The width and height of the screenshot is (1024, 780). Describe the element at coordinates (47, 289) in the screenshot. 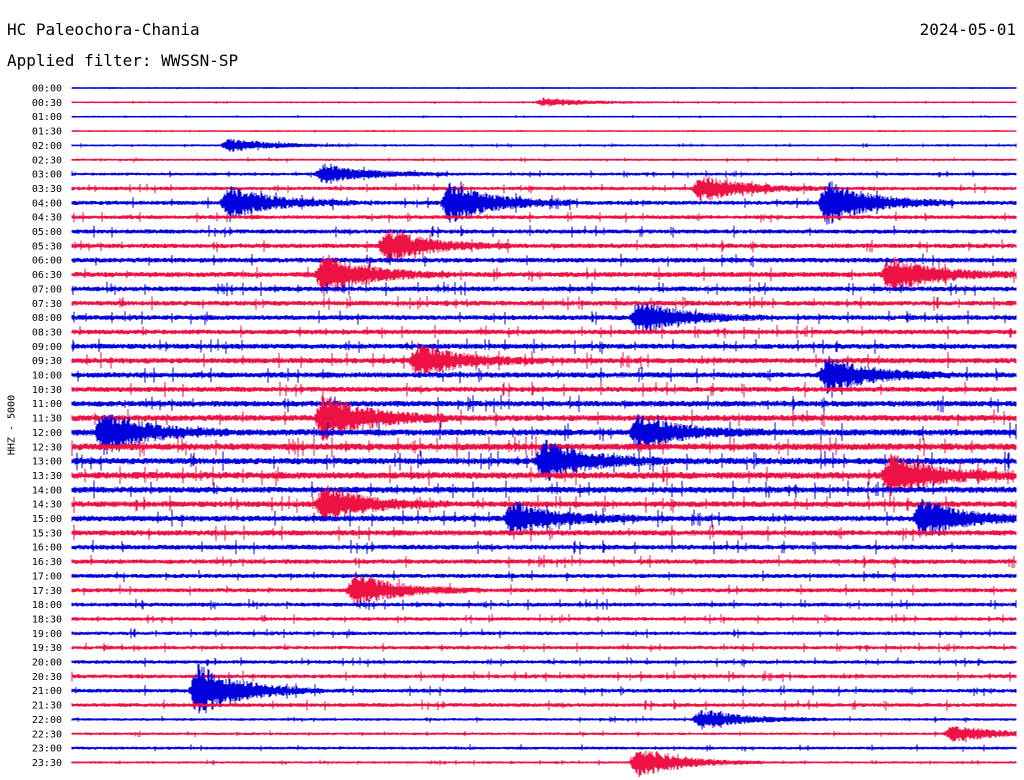

I see `time-tick-label: 07:00` at that location.